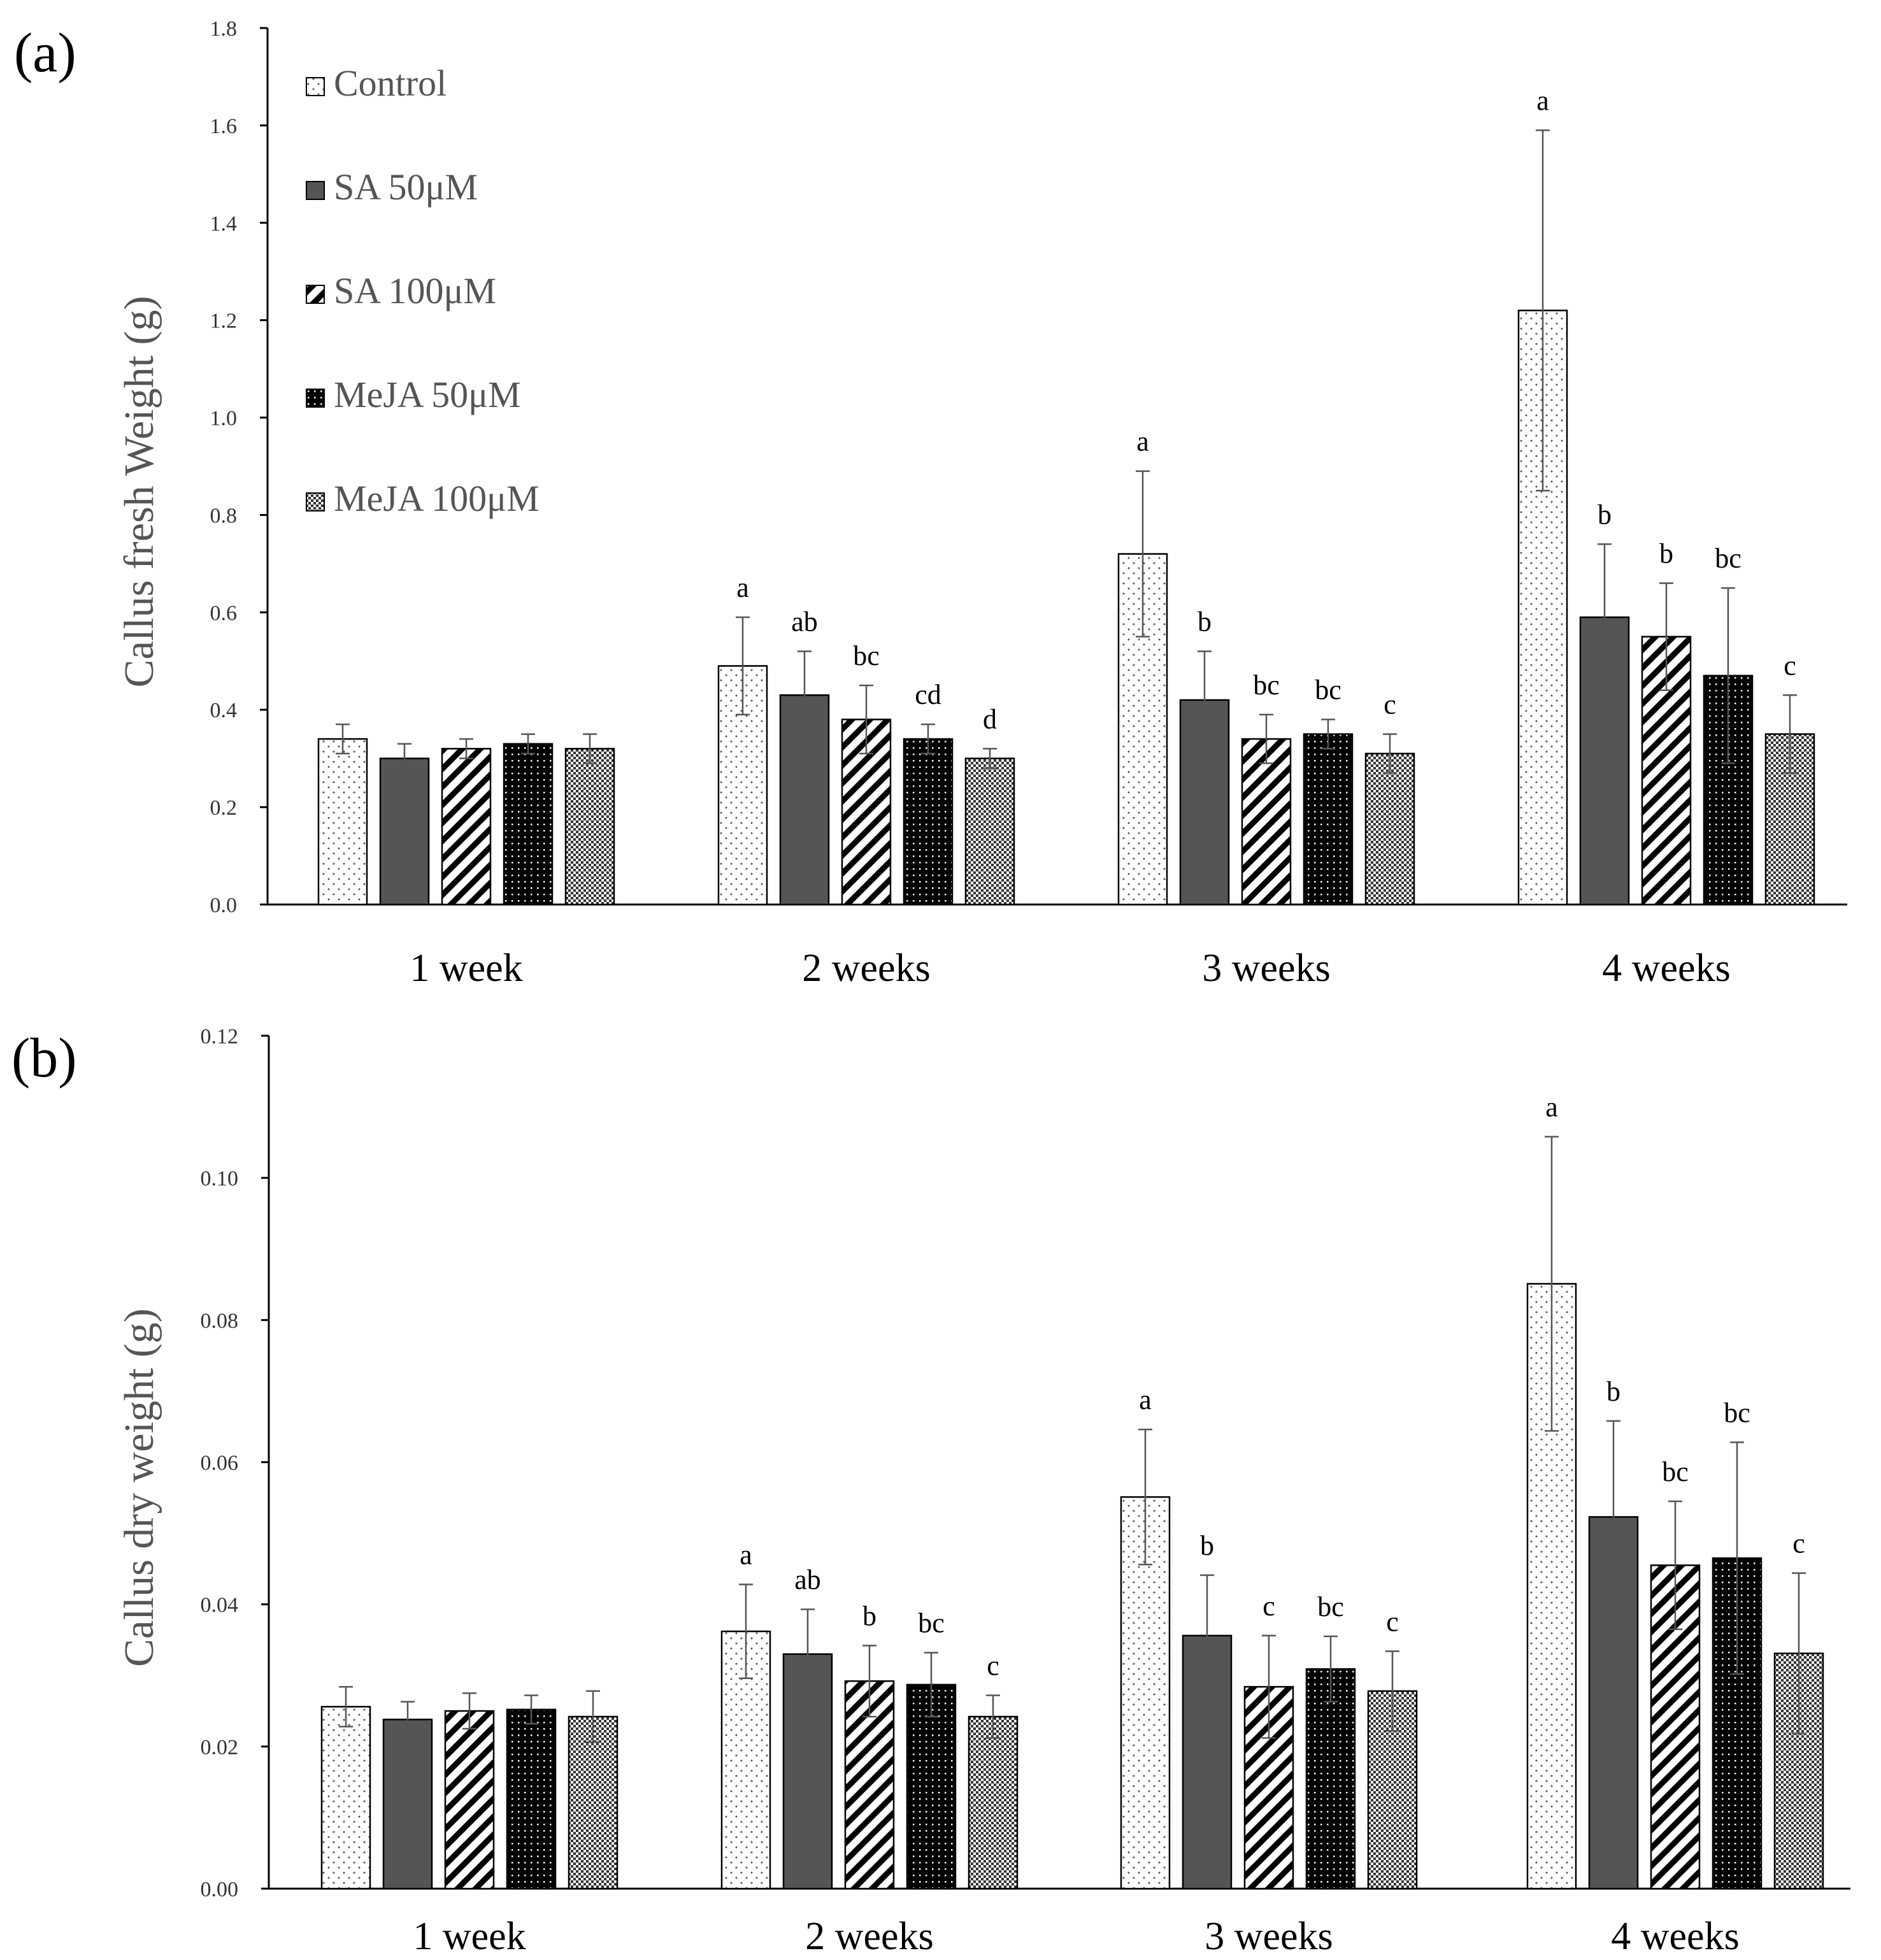 This screenshot has height=1960, width=1881. I want to click on y-tick-label: 1.8, so click(224, 29).